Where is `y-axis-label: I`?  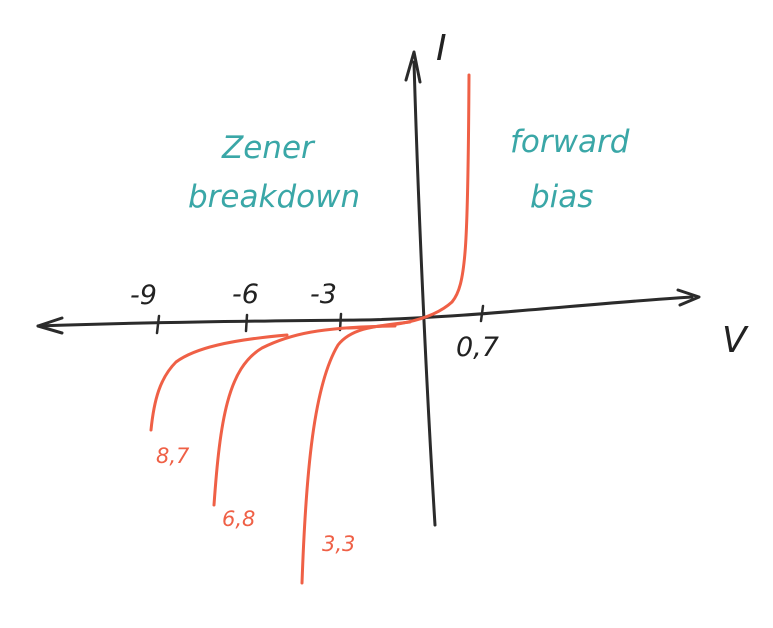
y-axis-label: I is located at coordinates (441, 48).